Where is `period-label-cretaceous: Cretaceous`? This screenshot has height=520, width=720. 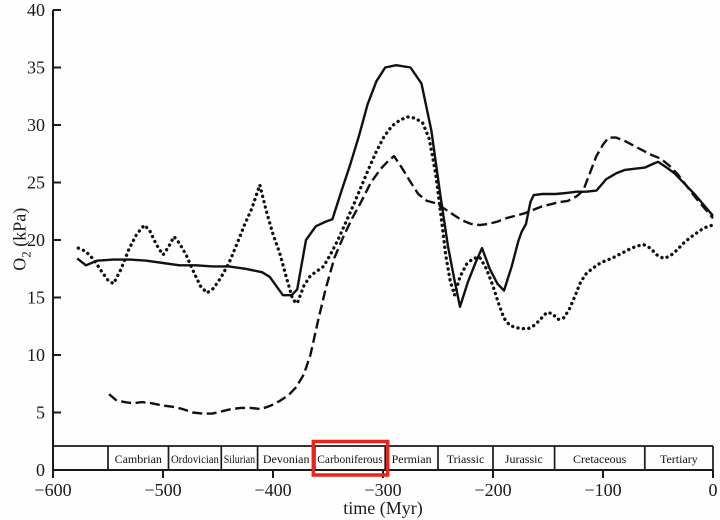 period-label-cretaceous: Cretaceous is located at coordinates (600, 459).